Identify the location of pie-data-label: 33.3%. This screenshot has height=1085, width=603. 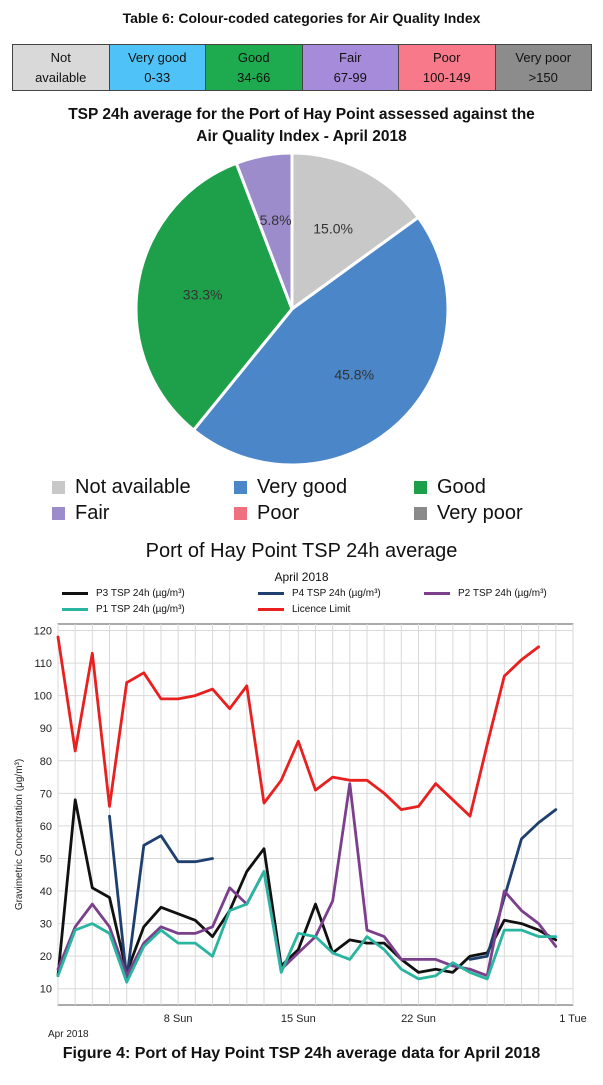
(203, 295).